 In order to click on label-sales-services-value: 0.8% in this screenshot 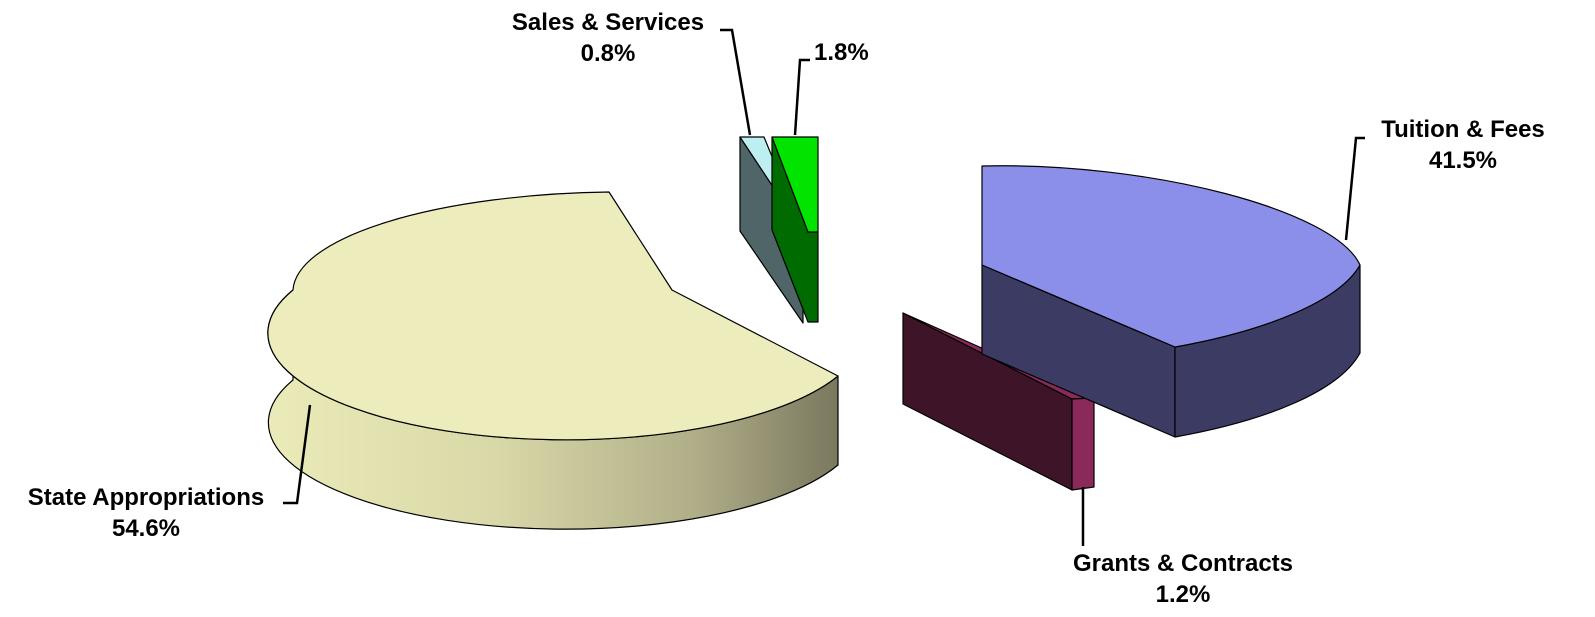, I will do `click(608, 53)`.